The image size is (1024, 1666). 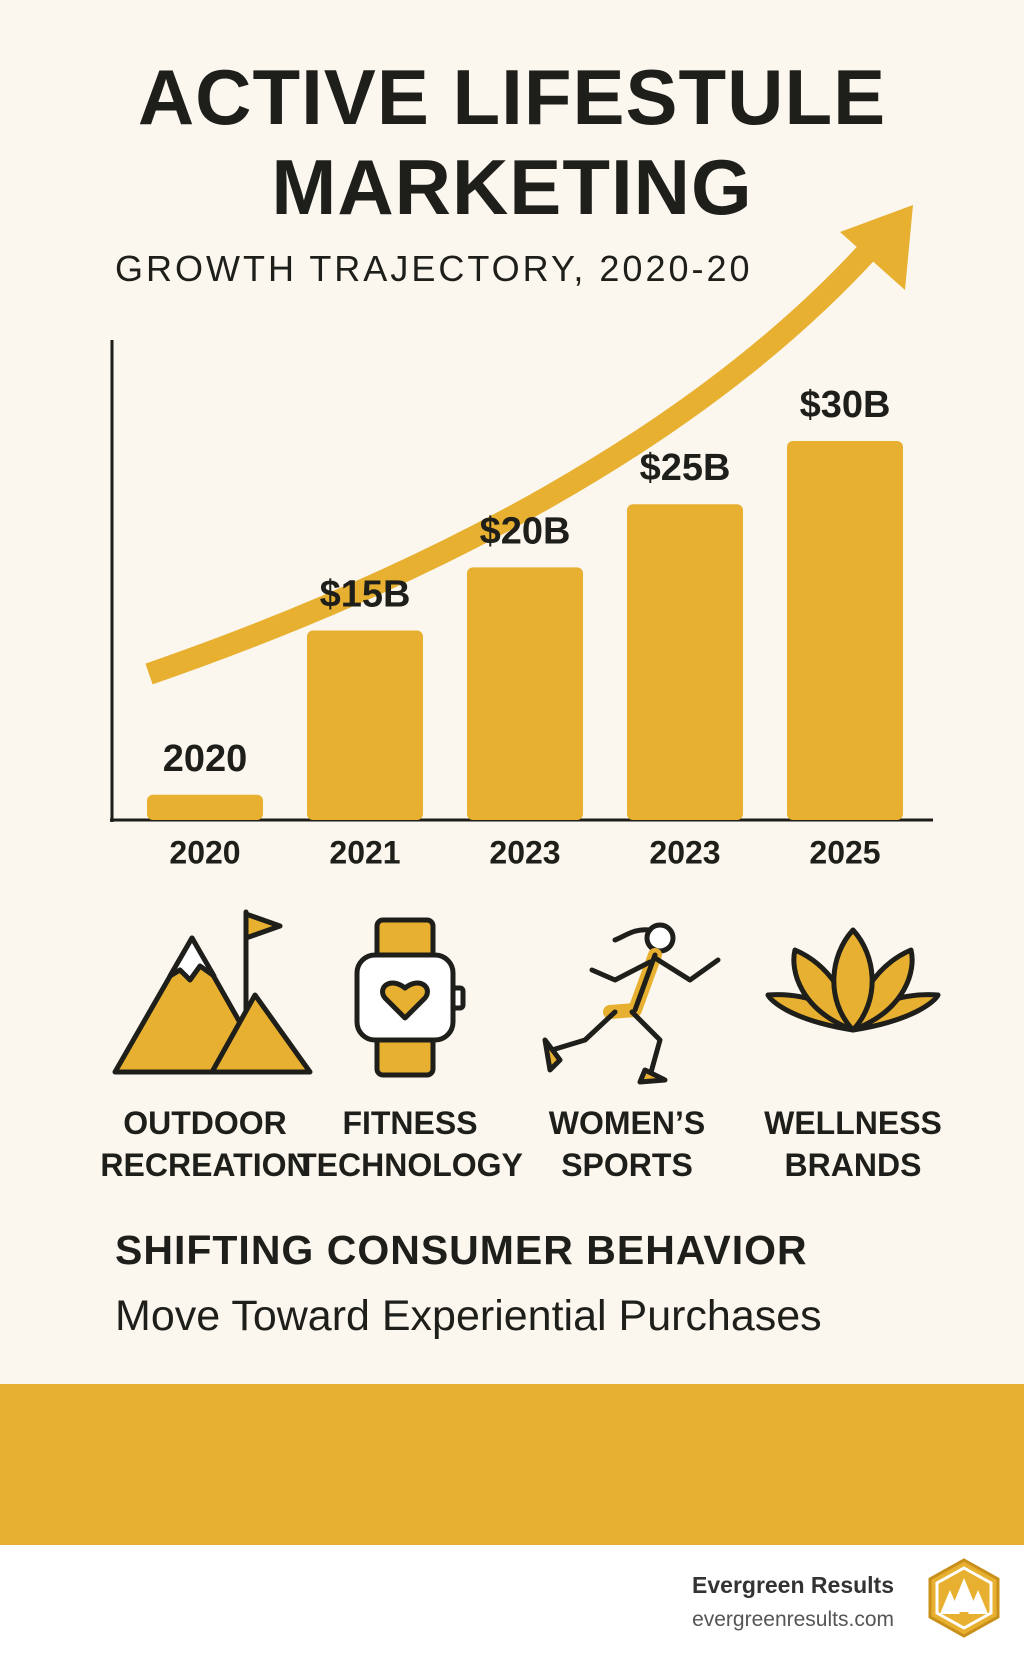 I want to click on segment-label-line: WELLNESS, so click(x=853, y=1123).